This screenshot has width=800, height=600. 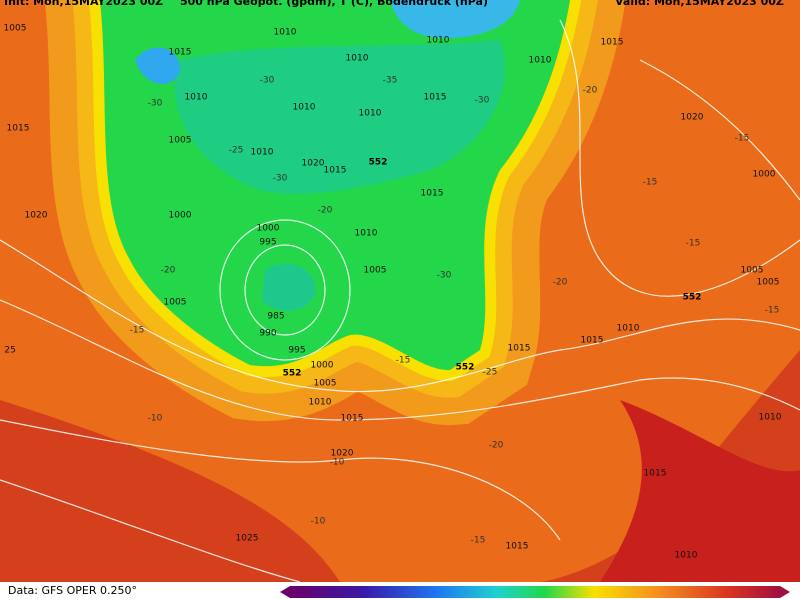 What do you see at coordinates (72, 590) in the screenshot?
I see `footer-source: Data: GFS OPER 0.250°` at bounding box center [72, 590].